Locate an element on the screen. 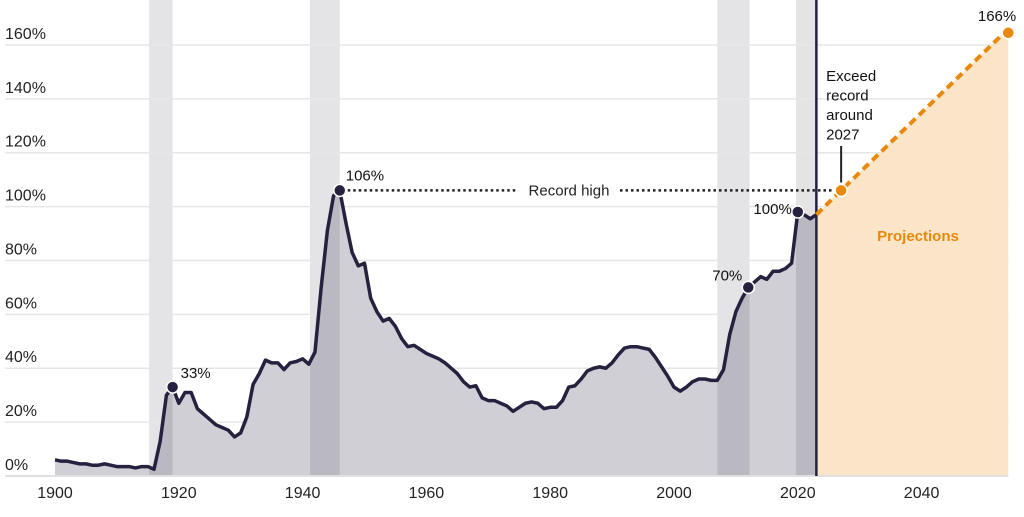 This screenshot has height=517, width=1024. y-tick-label: 60% is located at coordinates (21, 303).